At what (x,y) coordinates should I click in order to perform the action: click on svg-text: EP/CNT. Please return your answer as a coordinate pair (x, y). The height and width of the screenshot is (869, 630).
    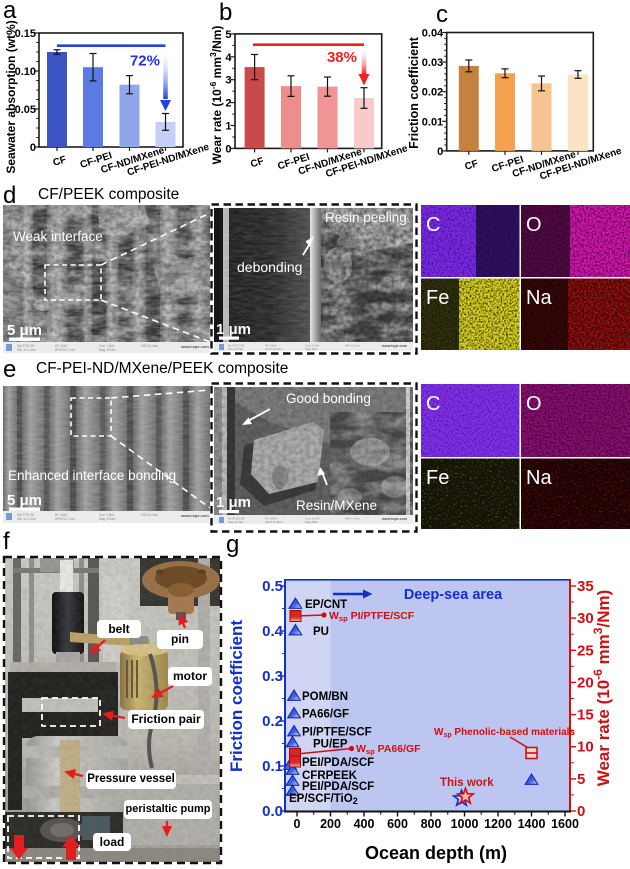
    Looking at the image, I should click on (326, 605).